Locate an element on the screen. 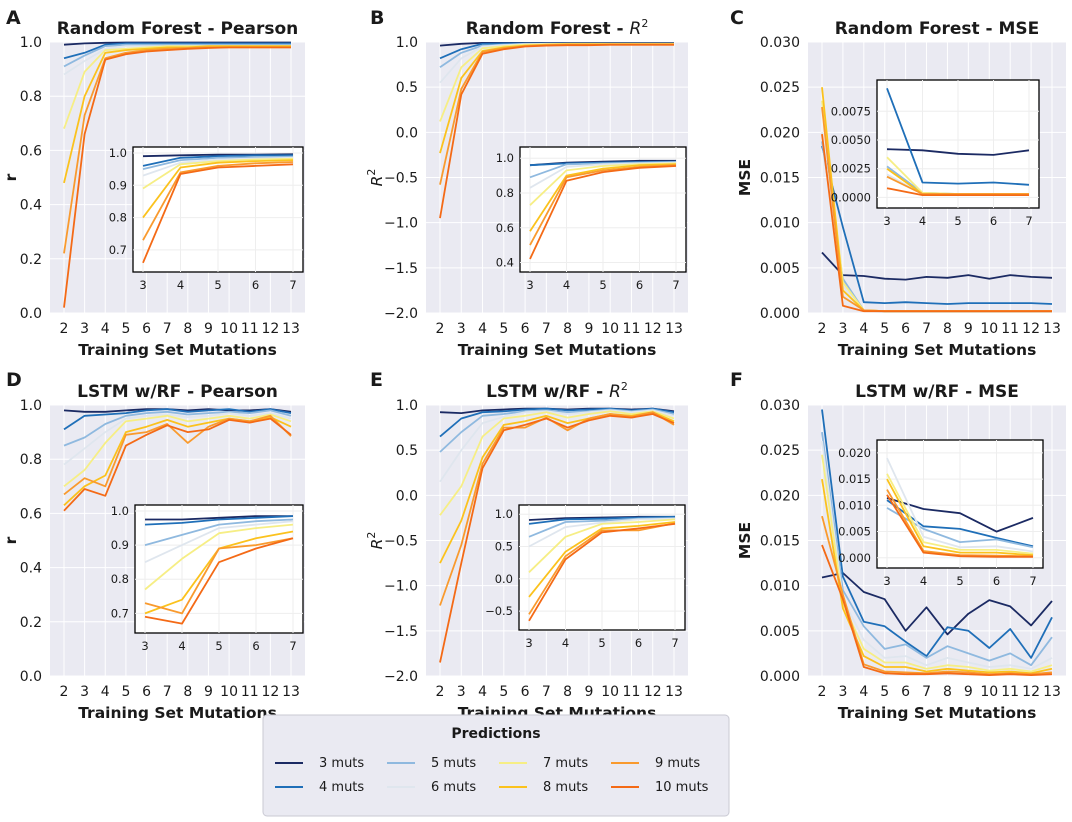  x-tick-label: 2 is located at coordinates (64, 329).